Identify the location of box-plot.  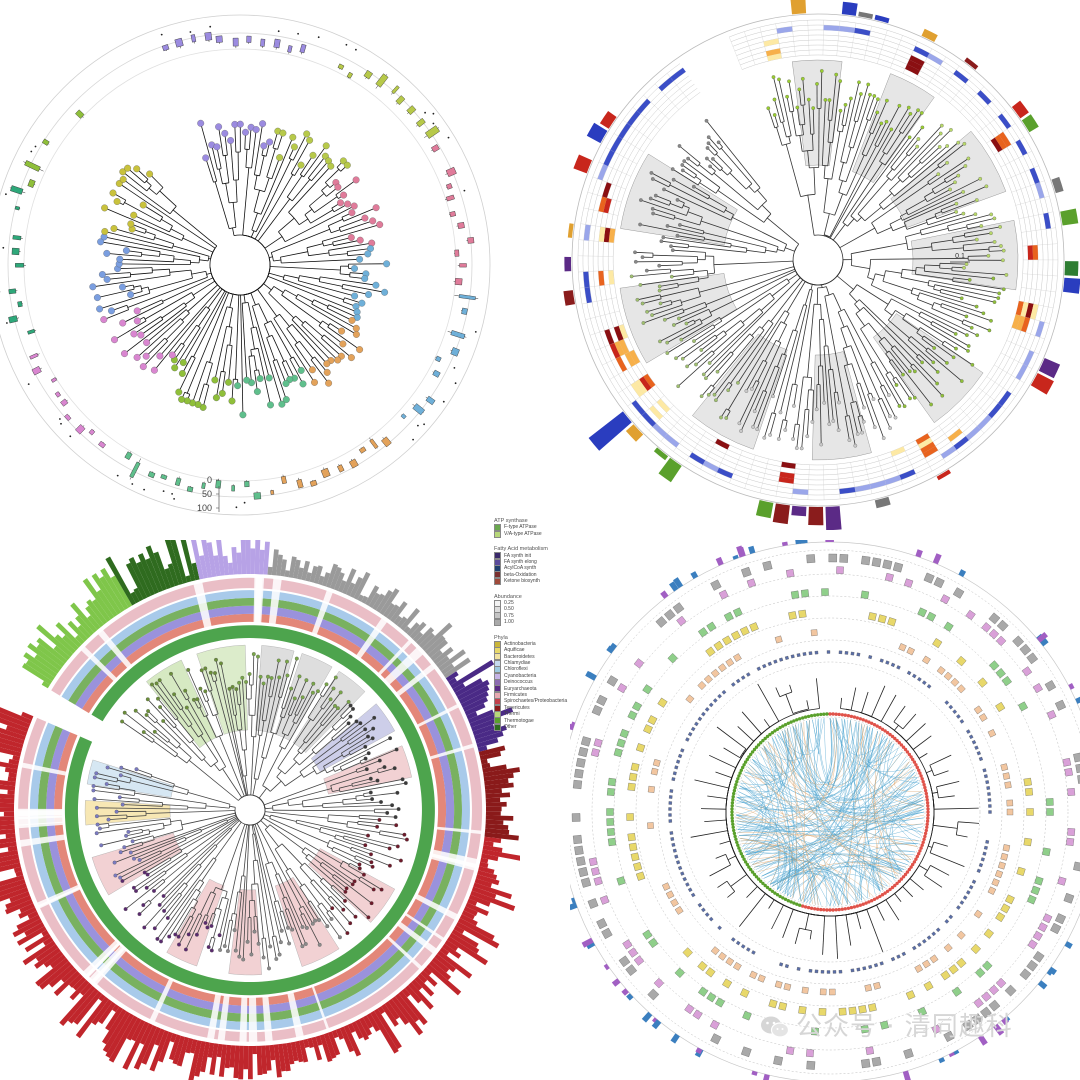
(451, 172).